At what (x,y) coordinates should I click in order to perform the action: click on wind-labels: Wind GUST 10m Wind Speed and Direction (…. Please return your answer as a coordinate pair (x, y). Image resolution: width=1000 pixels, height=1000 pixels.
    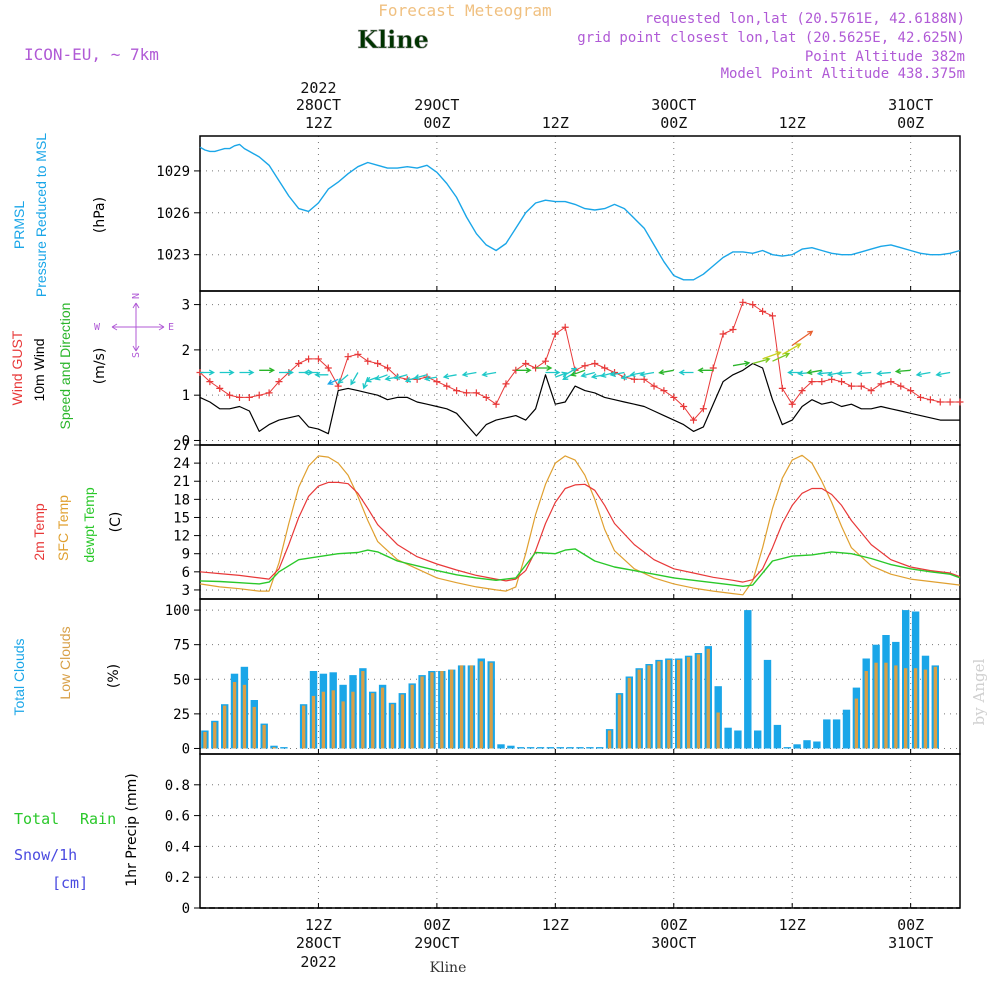
    Looking at the image, I should click on (91, 361).